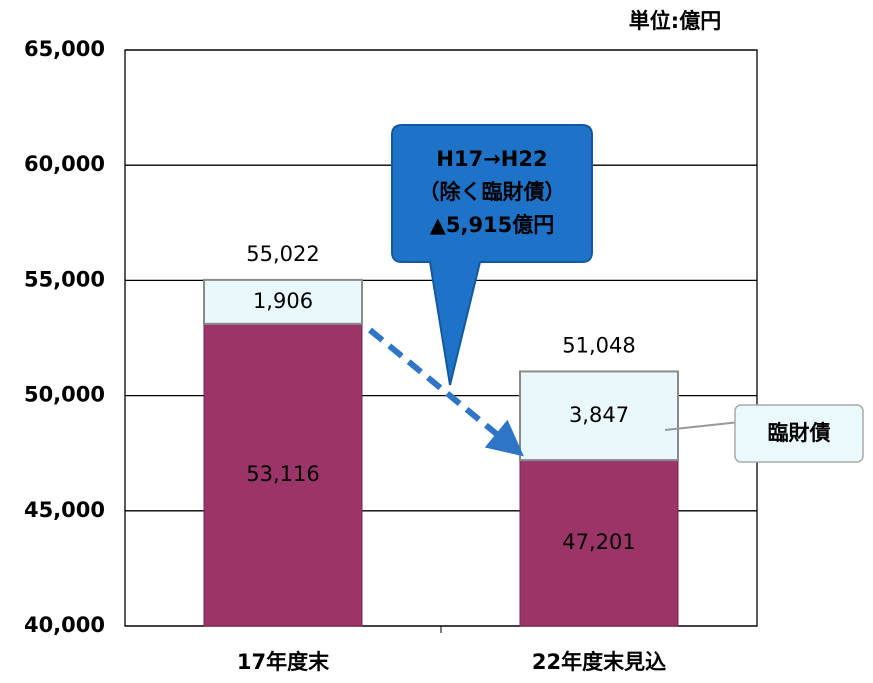  I want to click on legend-pointer, so click(702, 426).